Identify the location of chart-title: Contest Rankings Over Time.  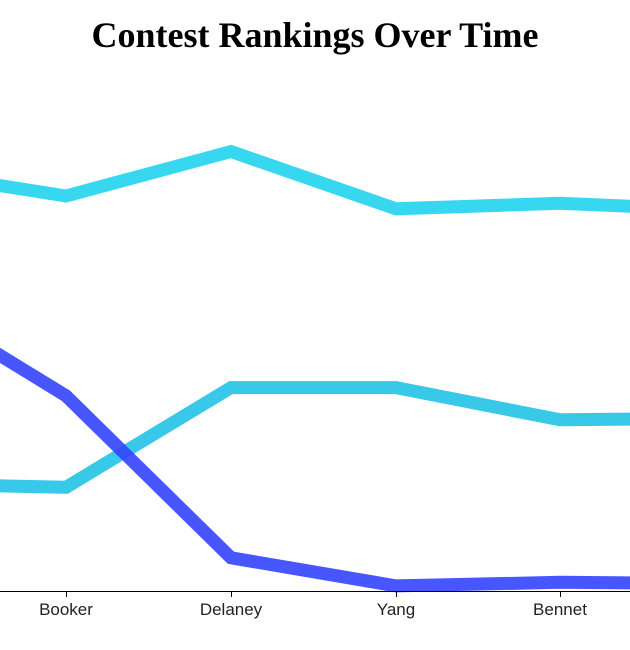
(315, 35).